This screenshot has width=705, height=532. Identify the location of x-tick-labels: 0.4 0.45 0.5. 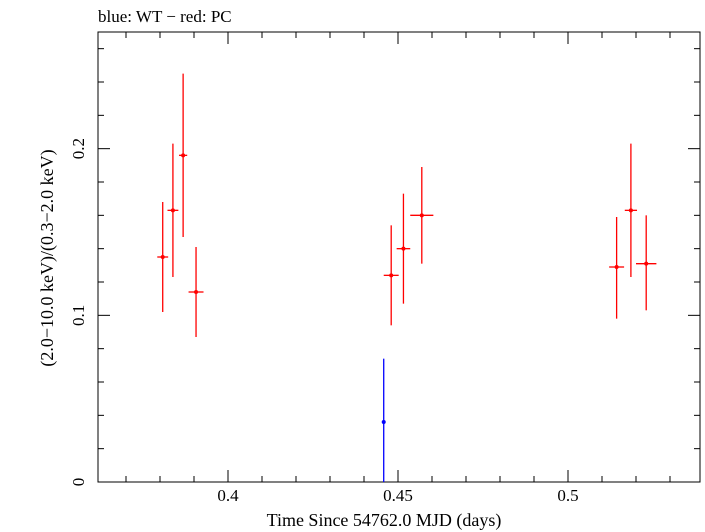
(397, 495).